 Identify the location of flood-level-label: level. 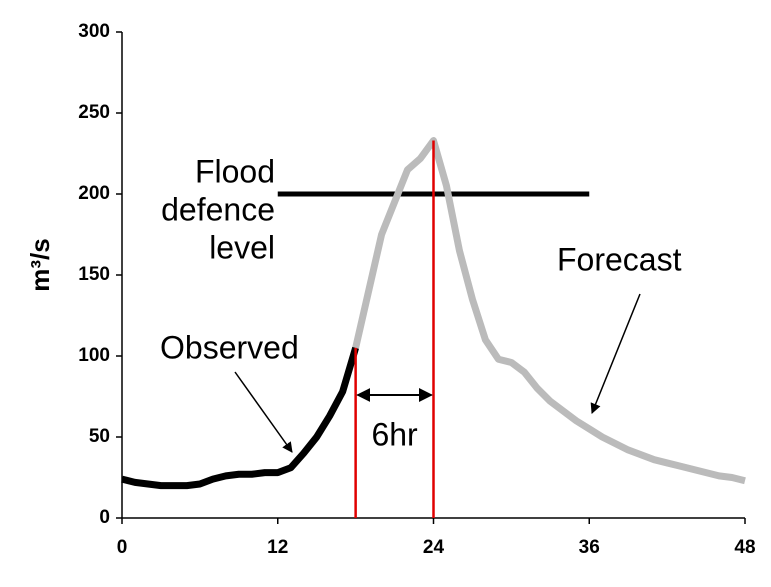
(242, 247).